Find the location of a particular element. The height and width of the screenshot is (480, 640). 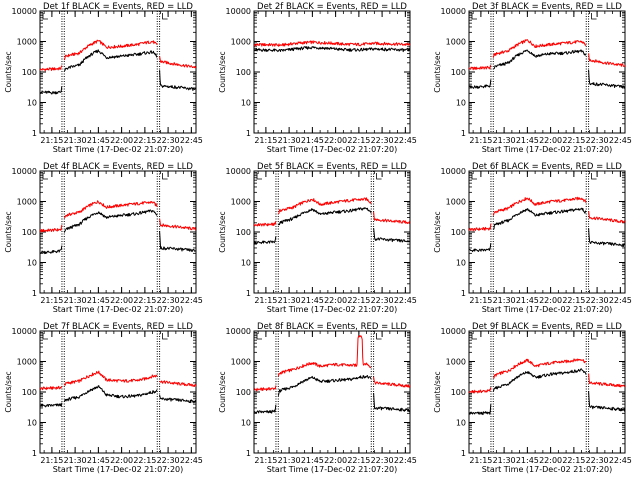

panel-title: Det 9f BLACK = Events, RED = LLD is located at coordinates (547, 327).